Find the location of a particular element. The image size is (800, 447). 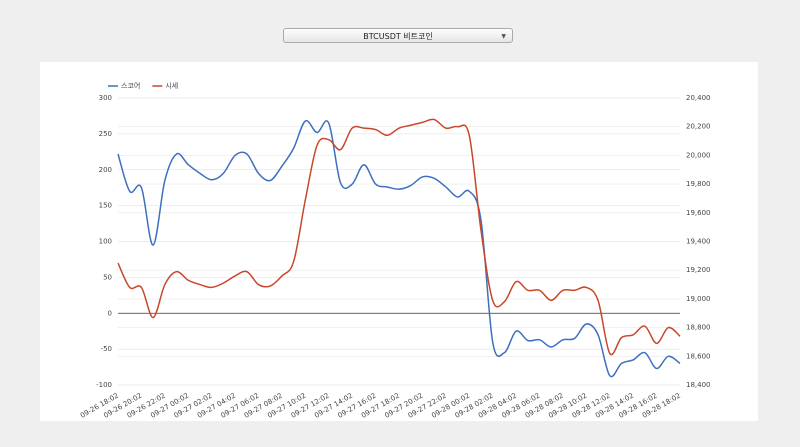

y2-tick-label: 18,400 is located at coordinates (698, 385).